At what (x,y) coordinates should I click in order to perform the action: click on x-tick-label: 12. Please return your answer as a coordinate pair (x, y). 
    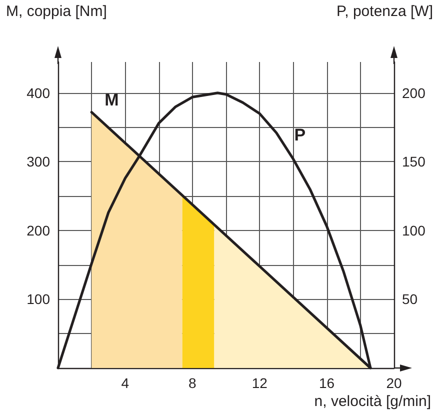
    Looking at the image, I should click on (260, 383).